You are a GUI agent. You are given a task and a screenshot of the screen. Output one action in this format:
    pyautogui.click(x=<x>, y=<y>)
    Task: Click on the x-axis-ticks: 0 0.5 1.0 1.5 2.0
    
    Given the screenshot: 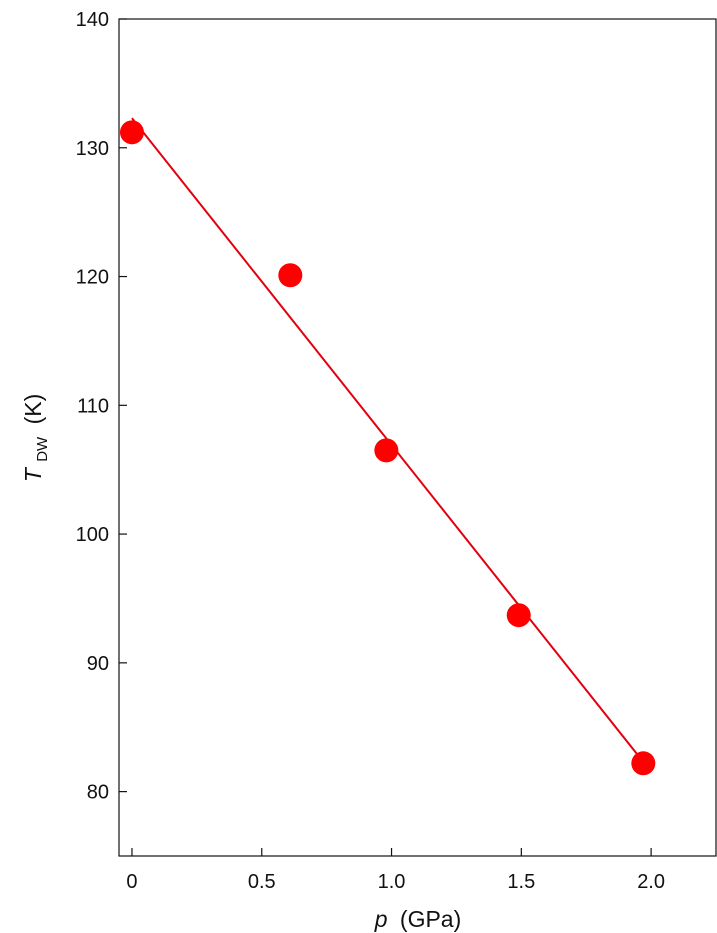 What is the action you would take?
    pyautogui.click(x=395, y=870)
    